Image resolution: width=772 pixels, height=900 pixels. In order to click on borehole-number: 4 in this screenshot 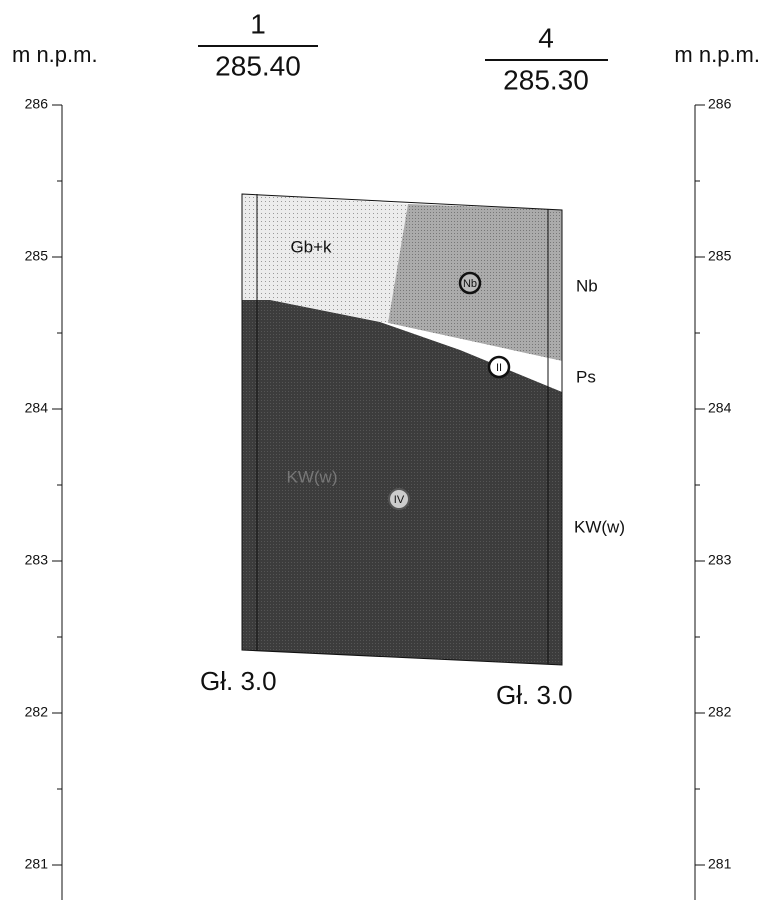, I will do `click(546, 37)`.